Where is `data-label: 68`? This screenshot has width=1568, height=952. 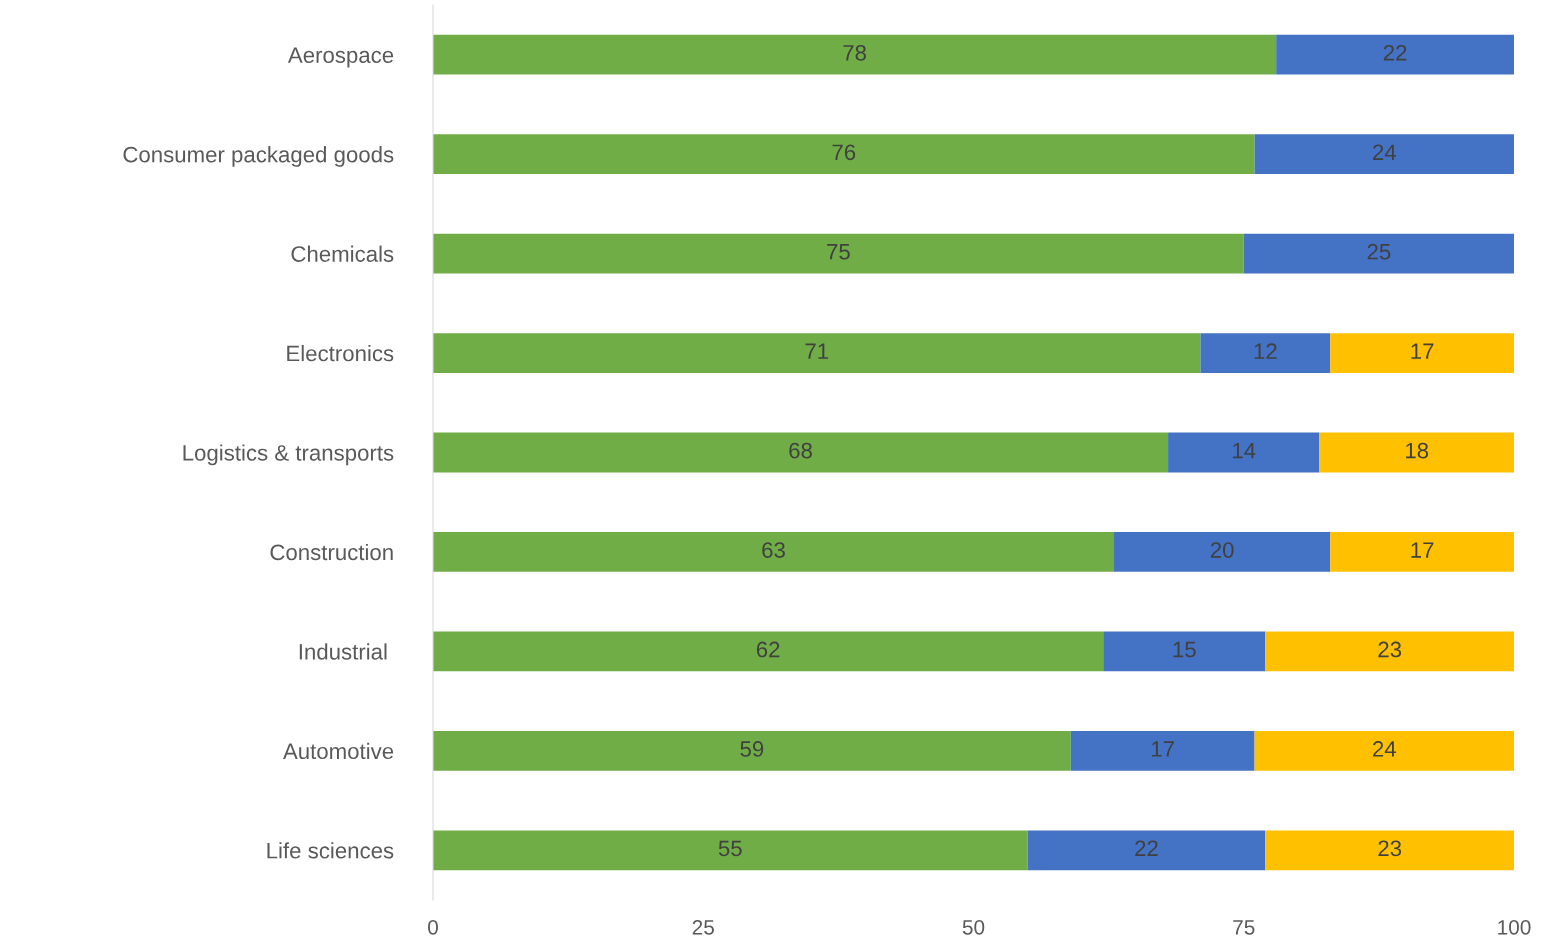 data-label: 68 is located at coordinates (800, 450).